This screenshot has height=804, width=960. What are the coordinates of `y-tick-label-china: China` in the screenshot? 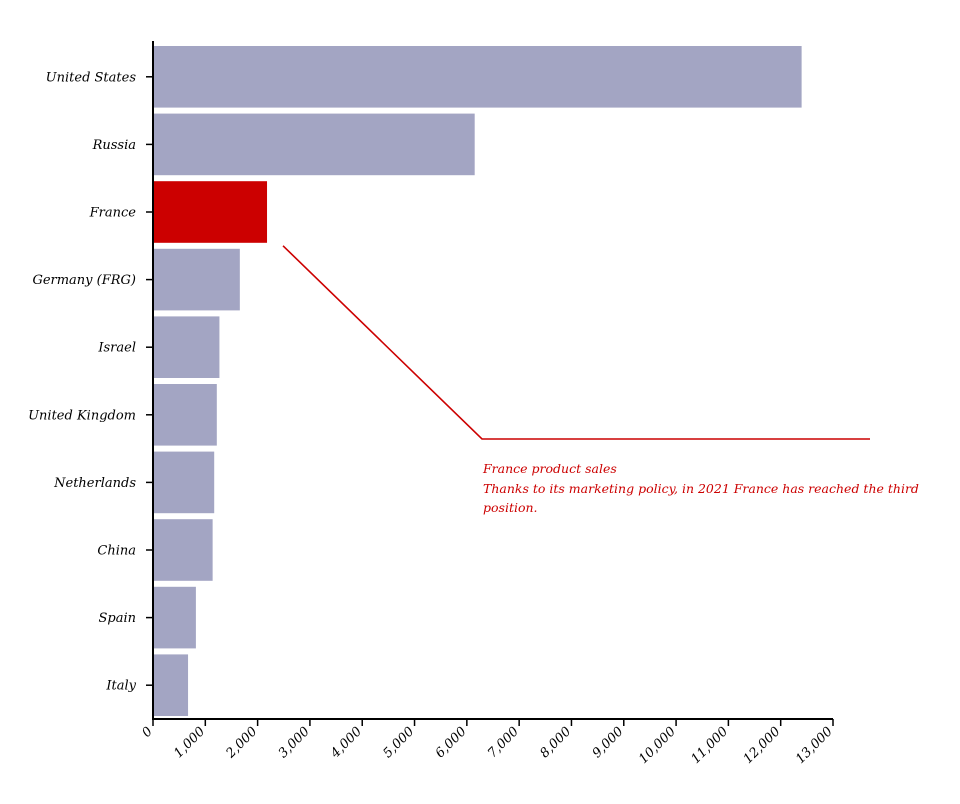 It's located at (116, 551).